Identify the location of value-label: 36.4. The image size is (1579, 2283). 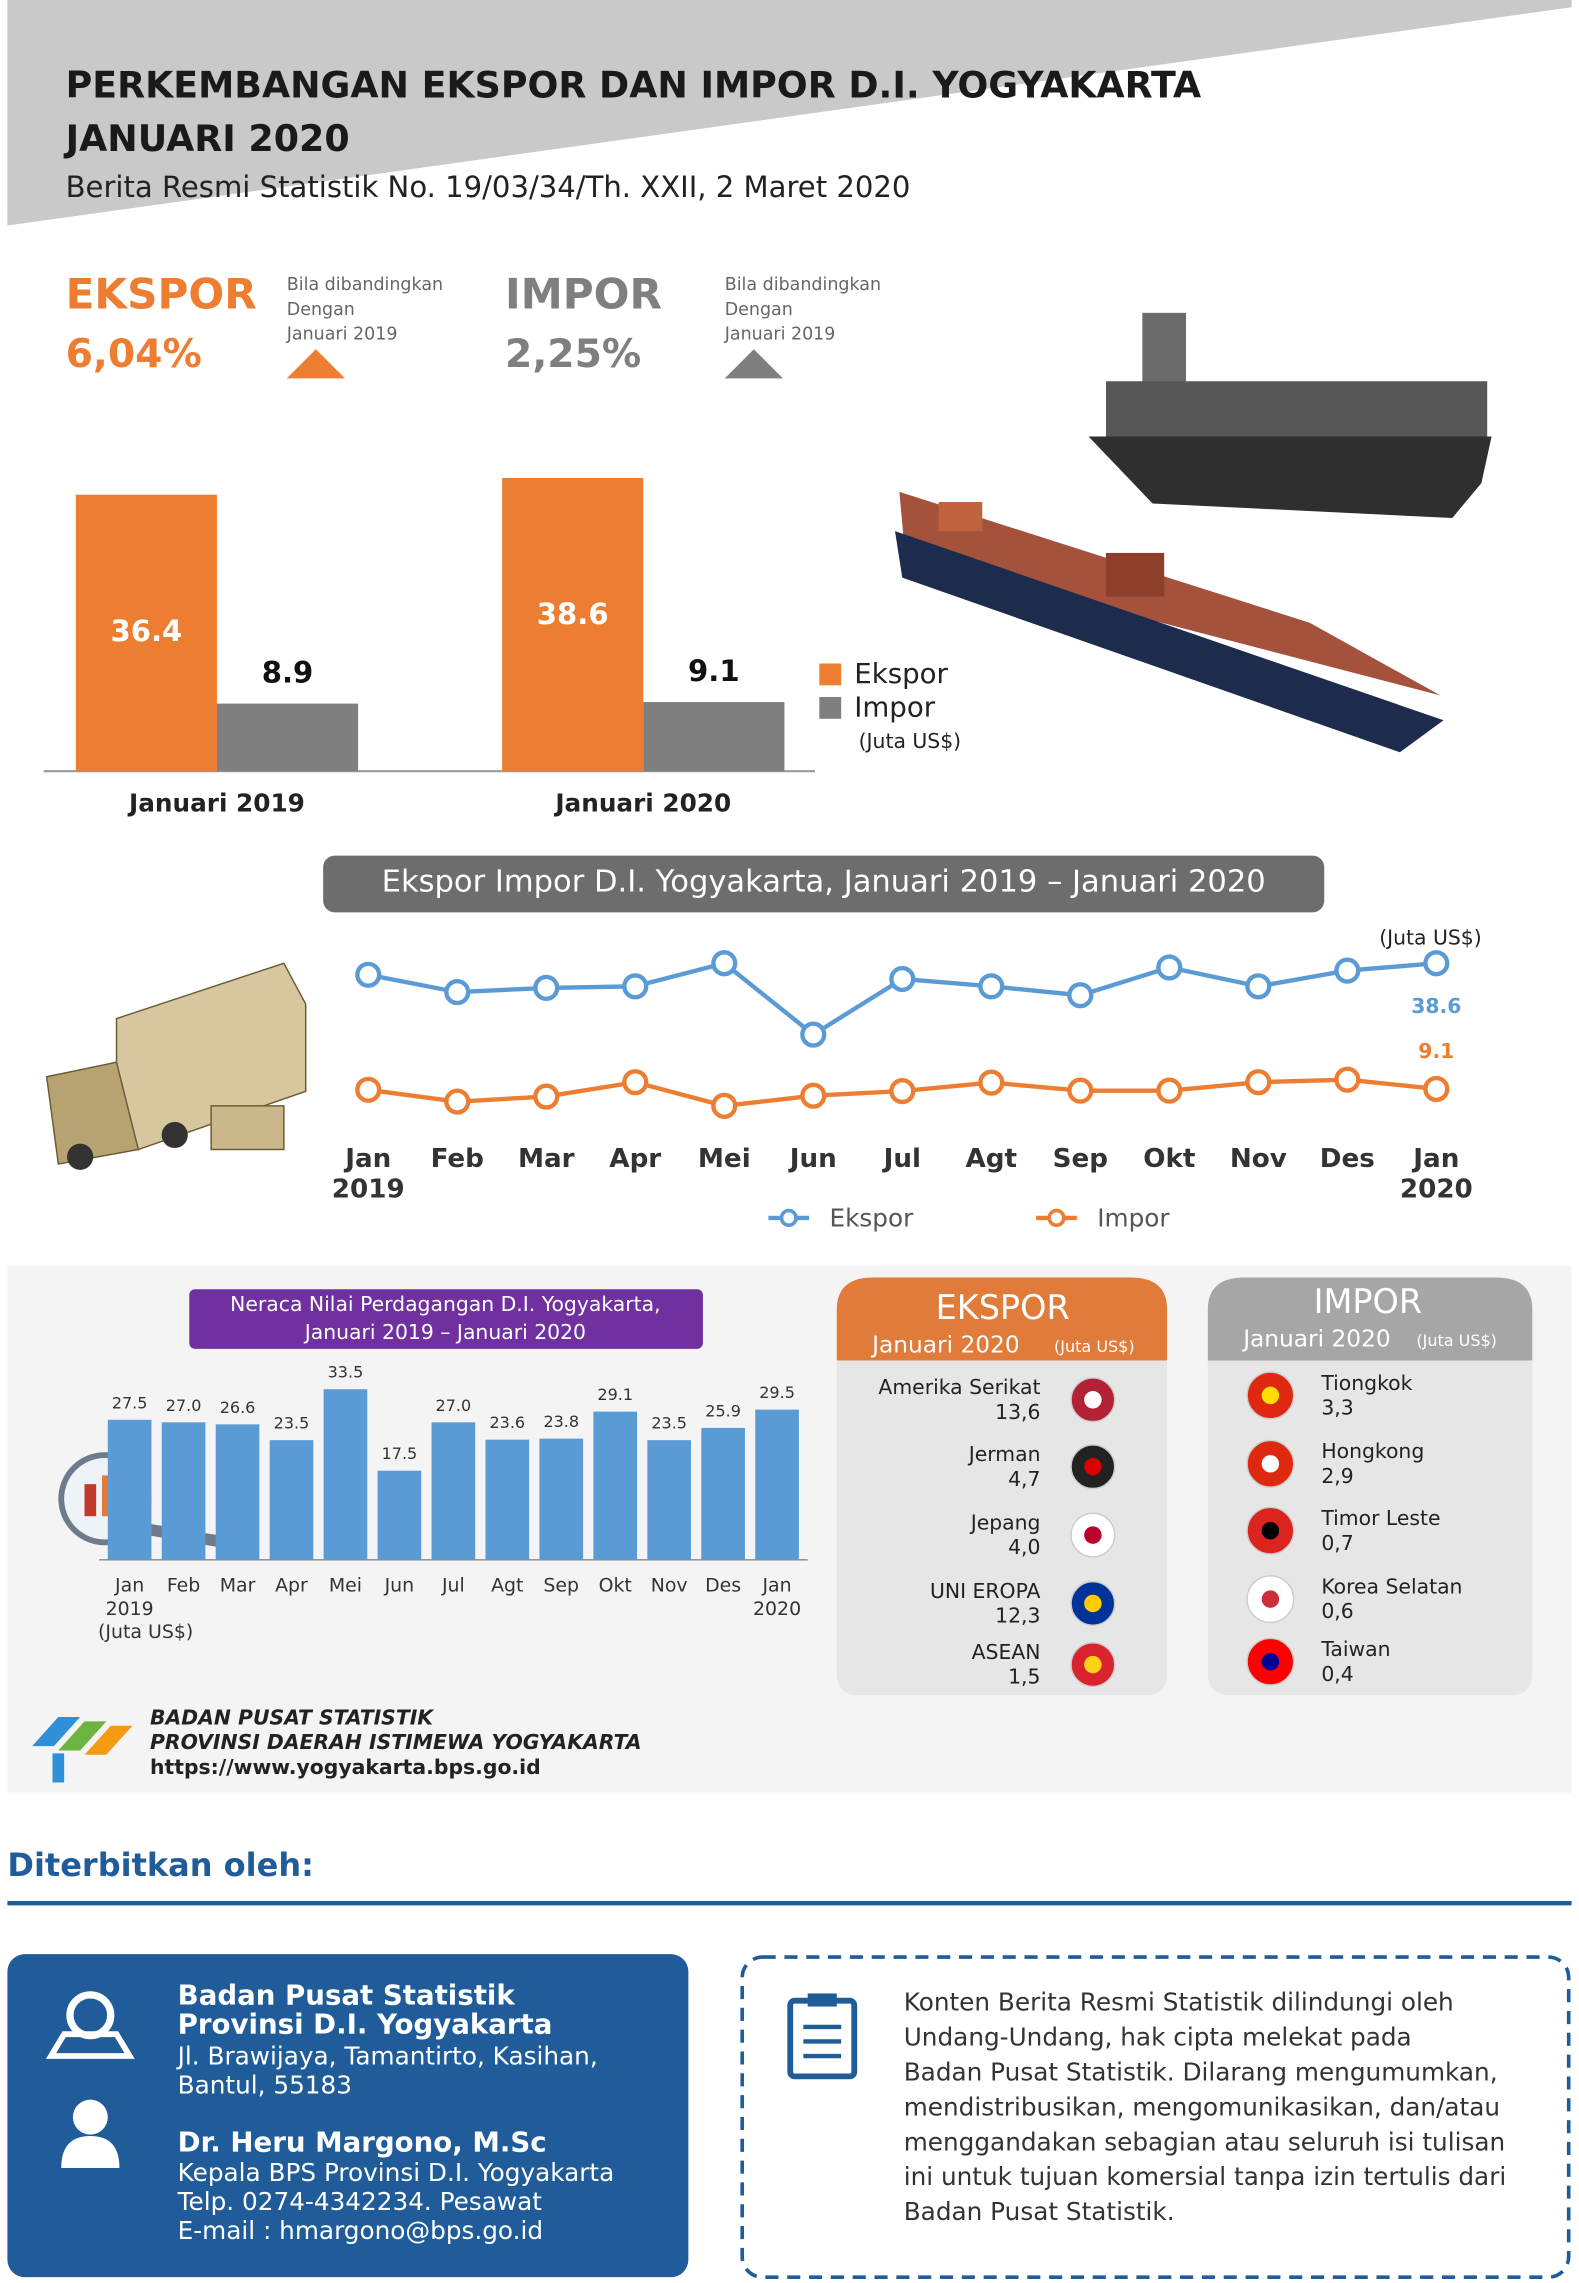
(146, 631).